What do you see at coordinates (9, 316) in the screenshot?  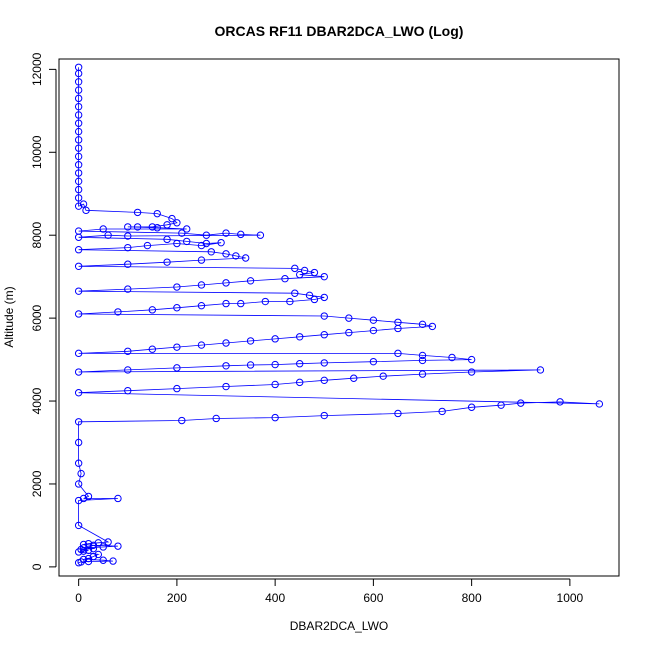 I see `y-axis-label: Altitude (m)` at bounding box center [9, 316].